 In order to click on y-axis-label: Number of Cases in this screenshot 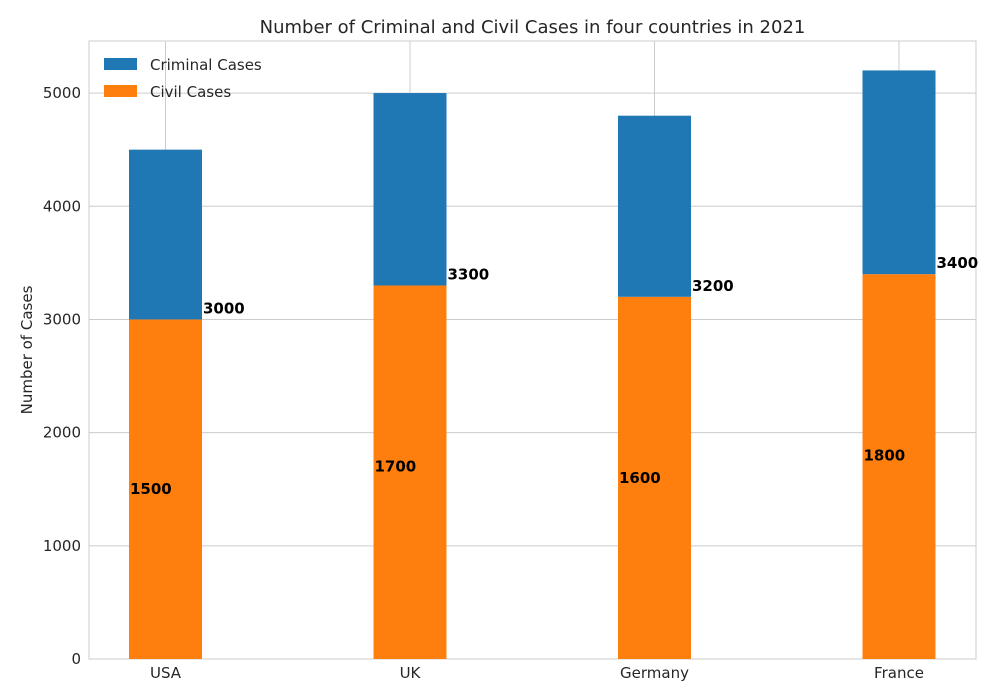, I will do `click(27, 349)`.